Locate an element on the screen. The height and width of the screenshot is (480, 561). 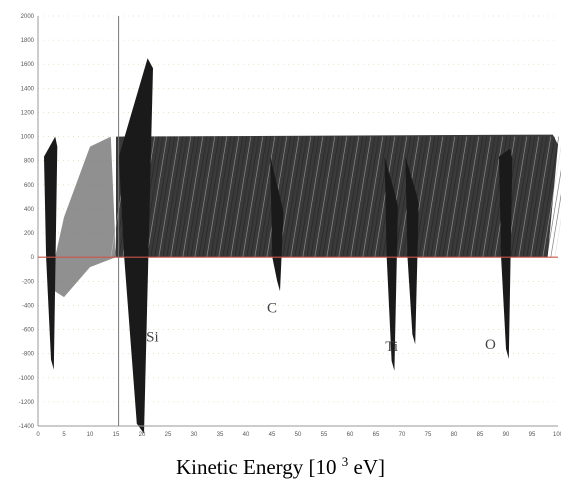
x-tick-label: 30 is located at coordinates (194, 435).